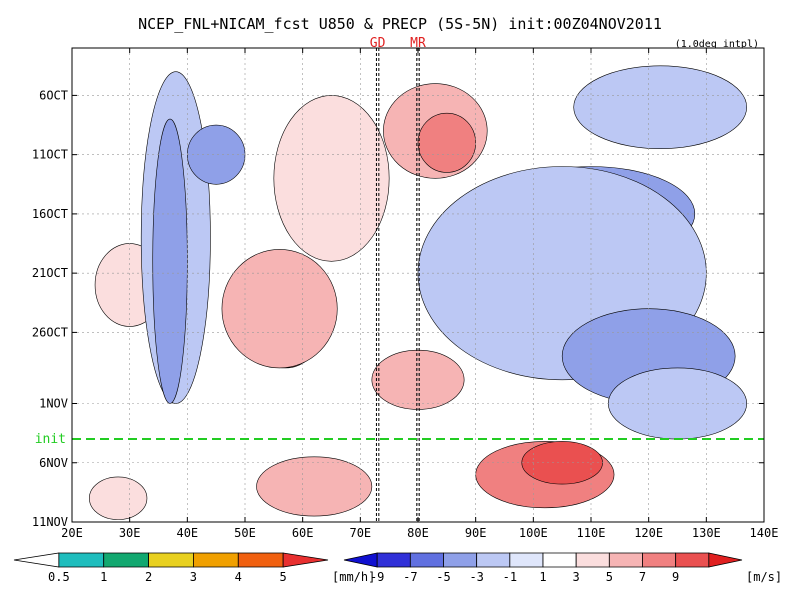 This screenshot has width=800, height=600. Describe the element at coordinates (130, 533) in the screenshot. I see `x-tick-label: 30E` at that location.